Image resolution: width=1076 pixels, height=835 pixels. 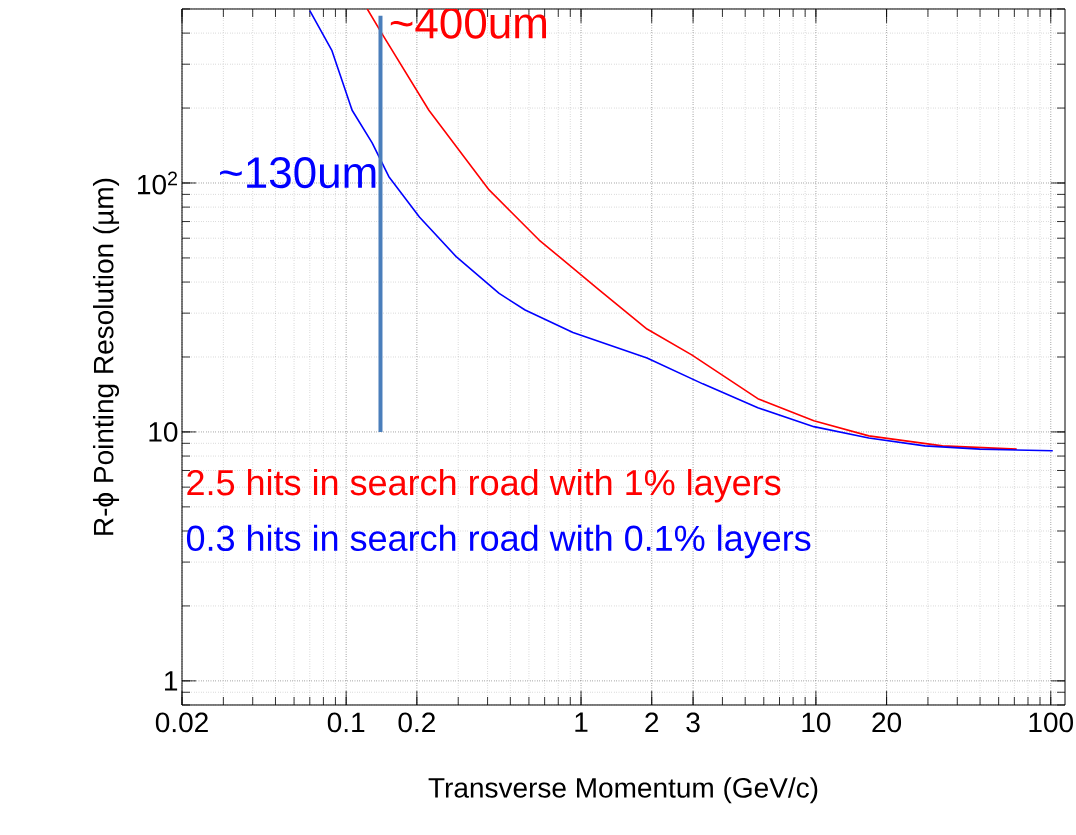 I want to click on text: 0.3 hits in search road with 0.1% layers, so click(x=498, y=541).